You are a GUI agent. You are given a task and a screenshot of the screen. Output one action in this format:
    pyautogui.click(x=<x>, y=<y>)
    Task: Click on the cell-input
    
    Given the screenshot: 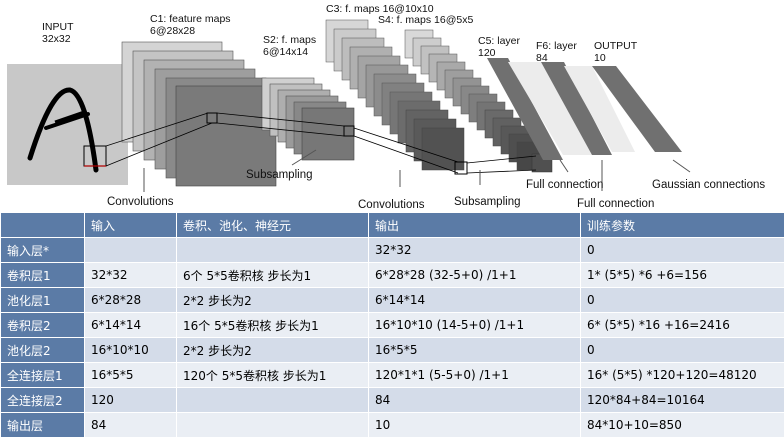 What is the action you would take?
    pyautogui.click(x=131, y=250)
    